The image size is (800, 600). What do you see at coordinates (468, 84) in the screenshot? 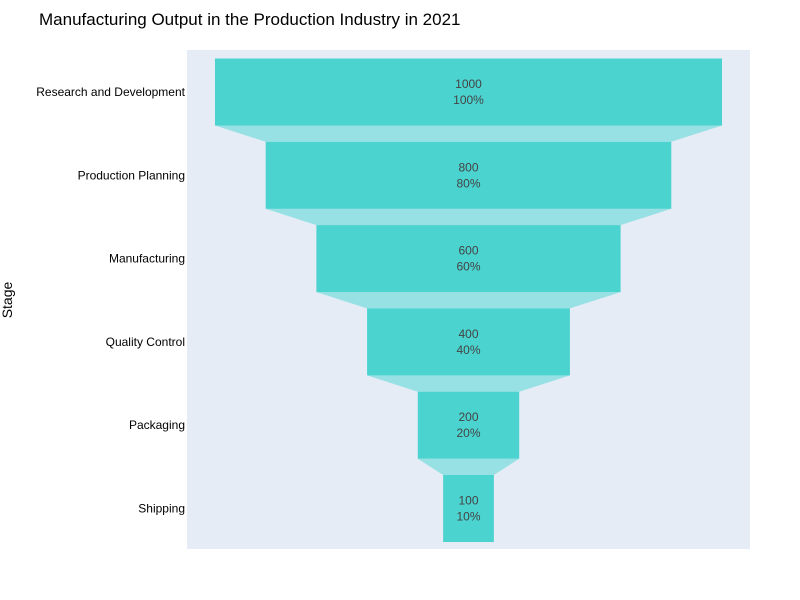
I see `value-label: 1000` at bounding box center [468, 84].